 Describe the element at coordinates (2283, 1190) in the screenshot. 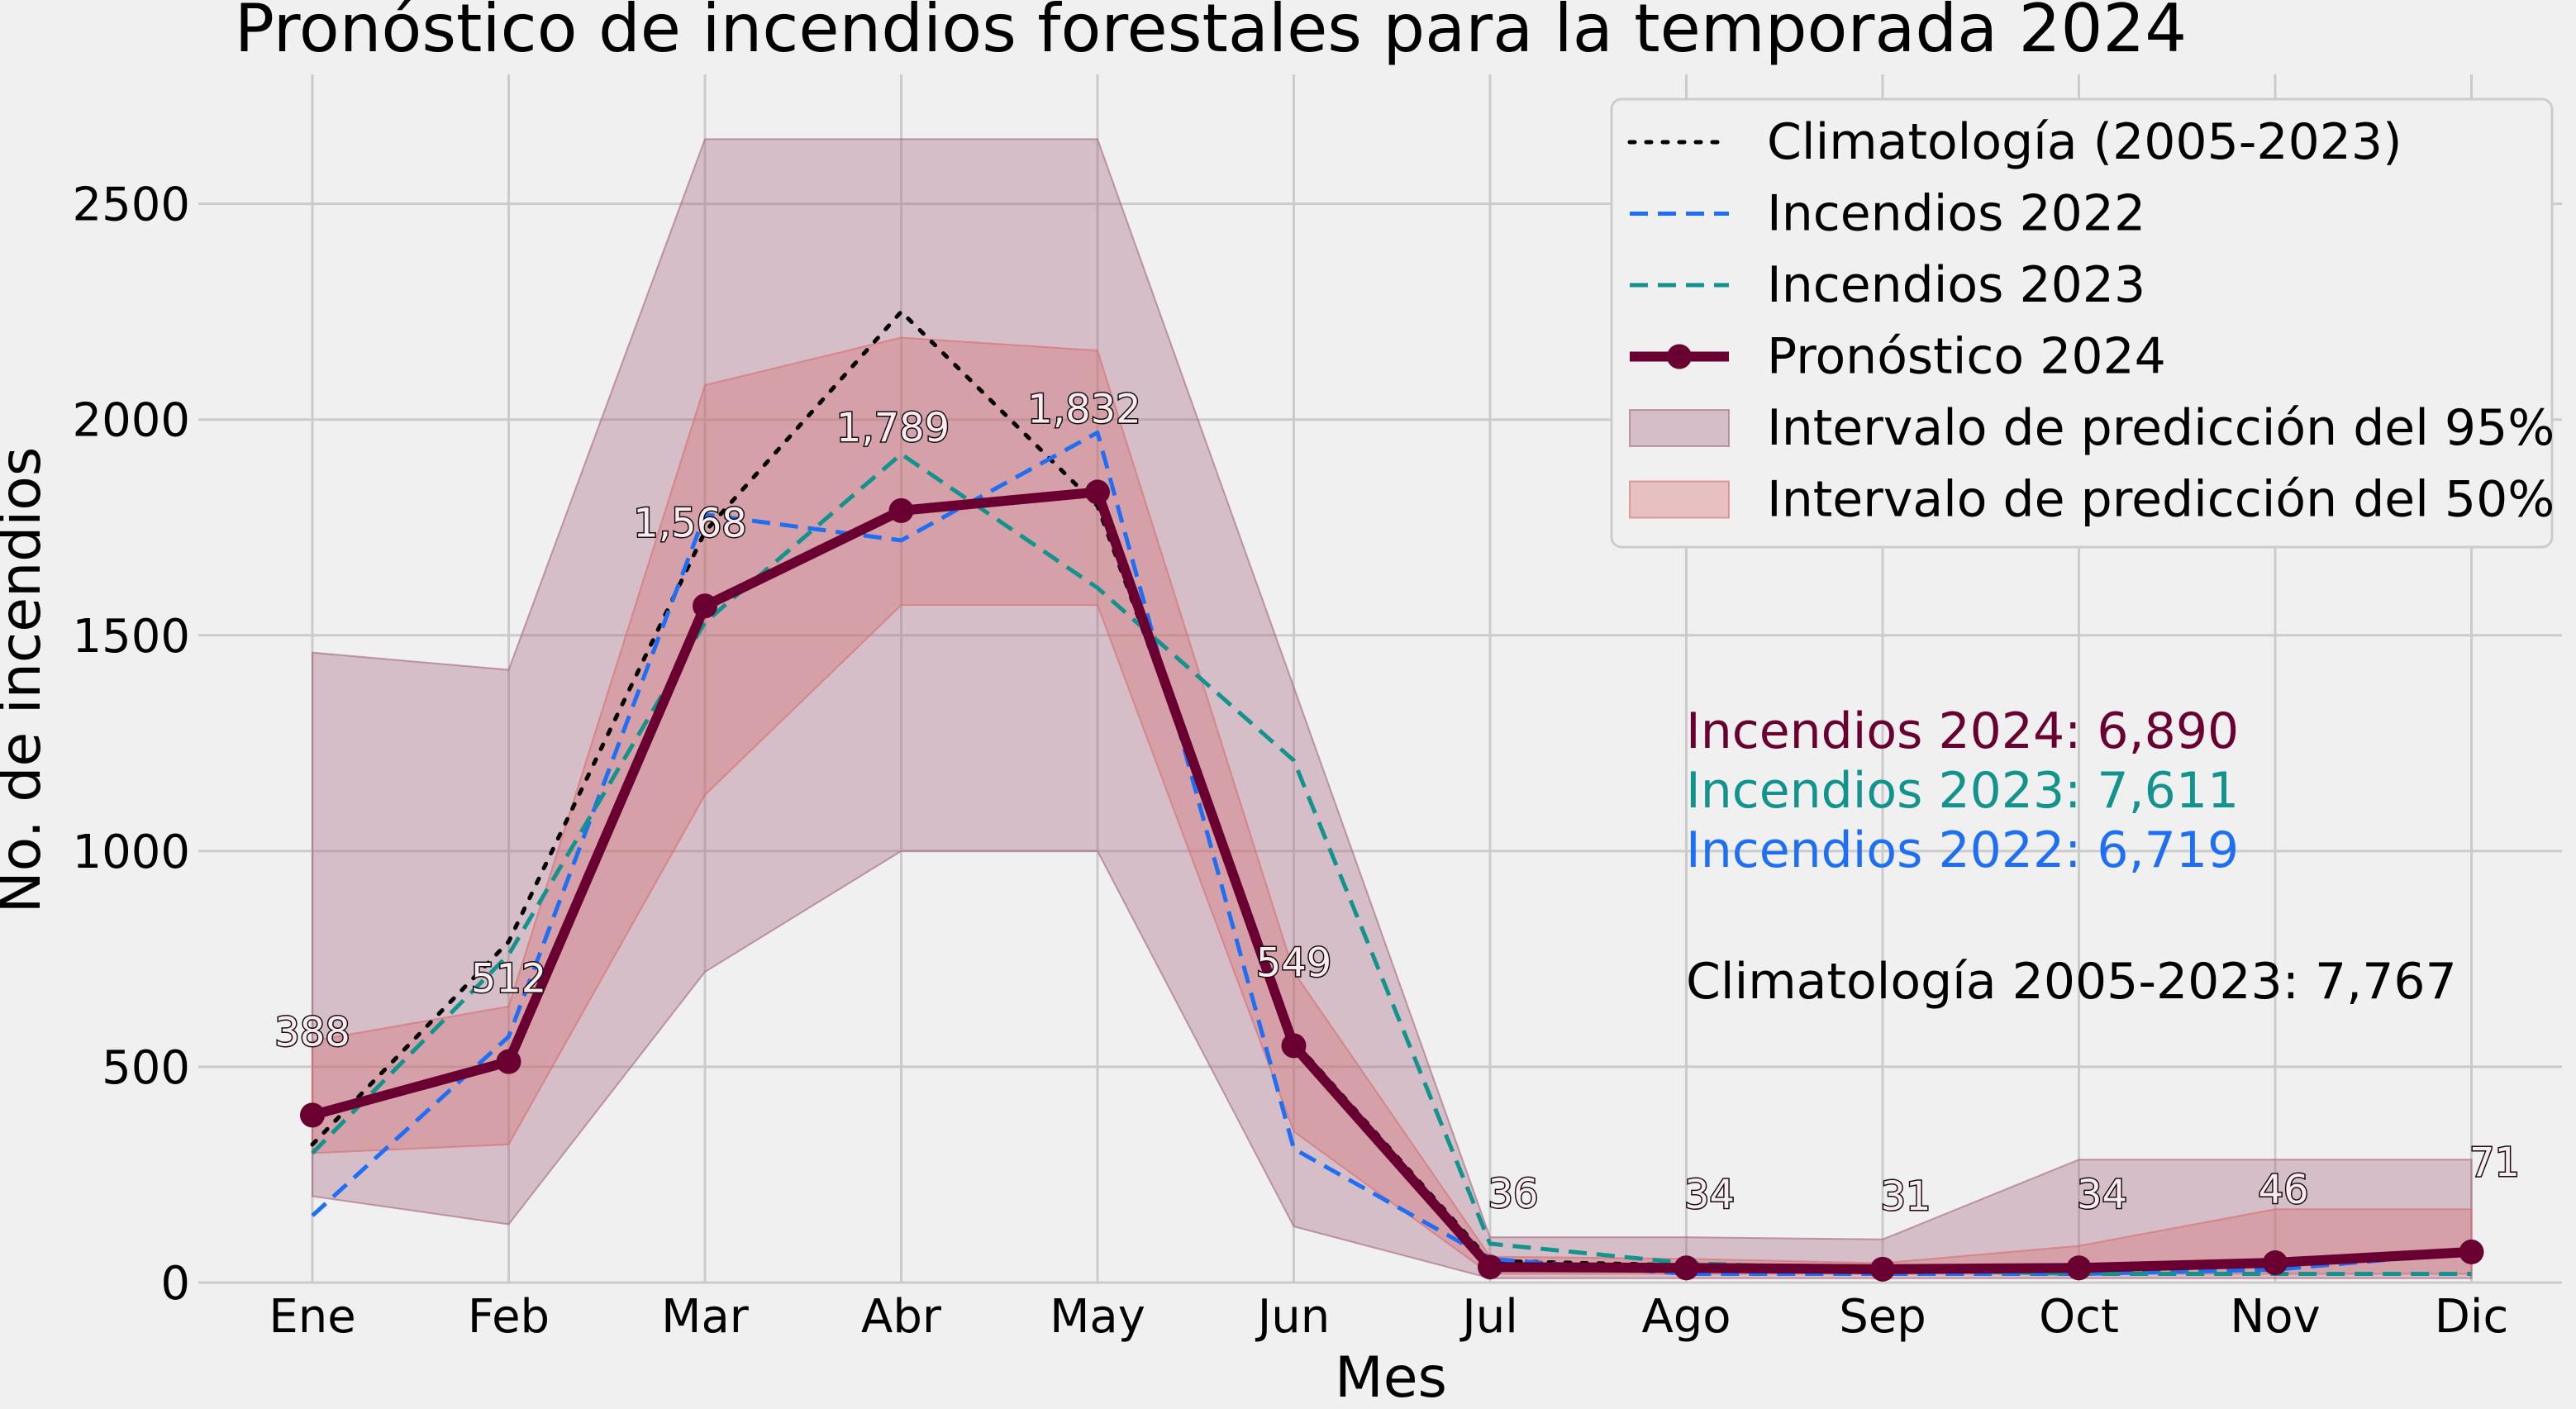

I see `data-label: 46` at that location.